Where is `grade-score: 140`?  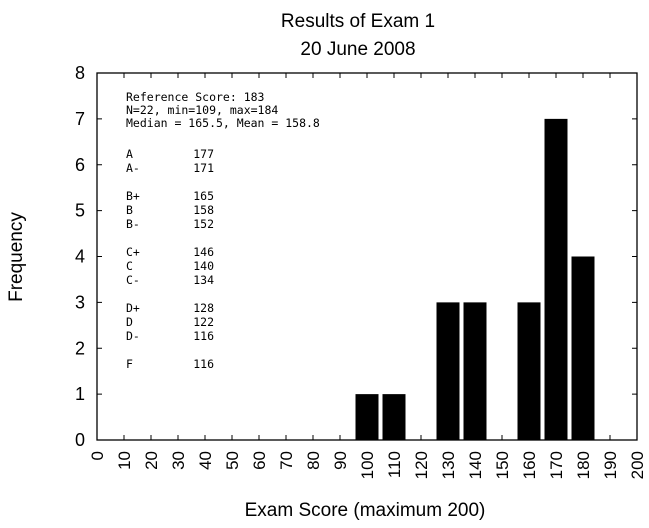
grade-score: 140 is located at coordinates (203, 266).